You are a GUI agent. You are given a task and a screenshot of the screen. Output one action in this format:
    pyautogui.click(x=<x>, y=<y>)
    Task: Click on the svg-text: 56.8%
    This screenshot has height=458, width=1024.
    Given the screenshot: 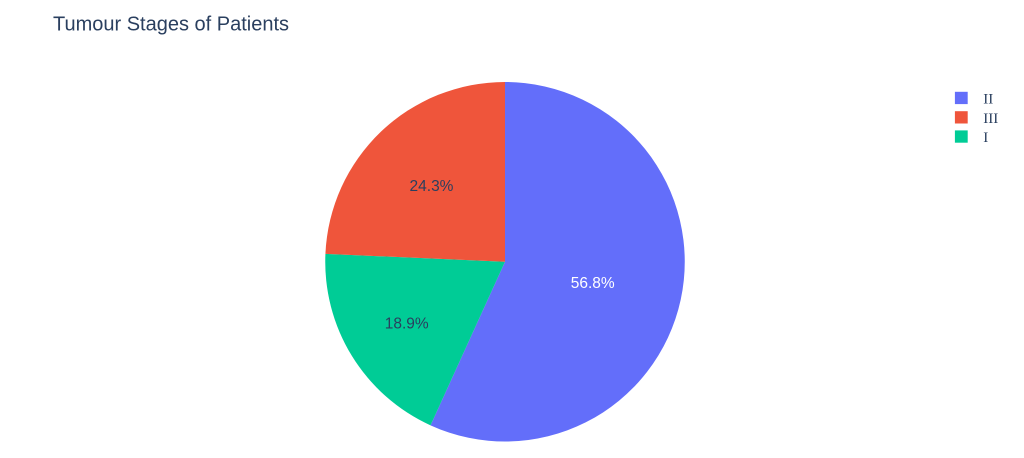 What is the action you would take?
    pyautogui.click(x=593, y=283)
    